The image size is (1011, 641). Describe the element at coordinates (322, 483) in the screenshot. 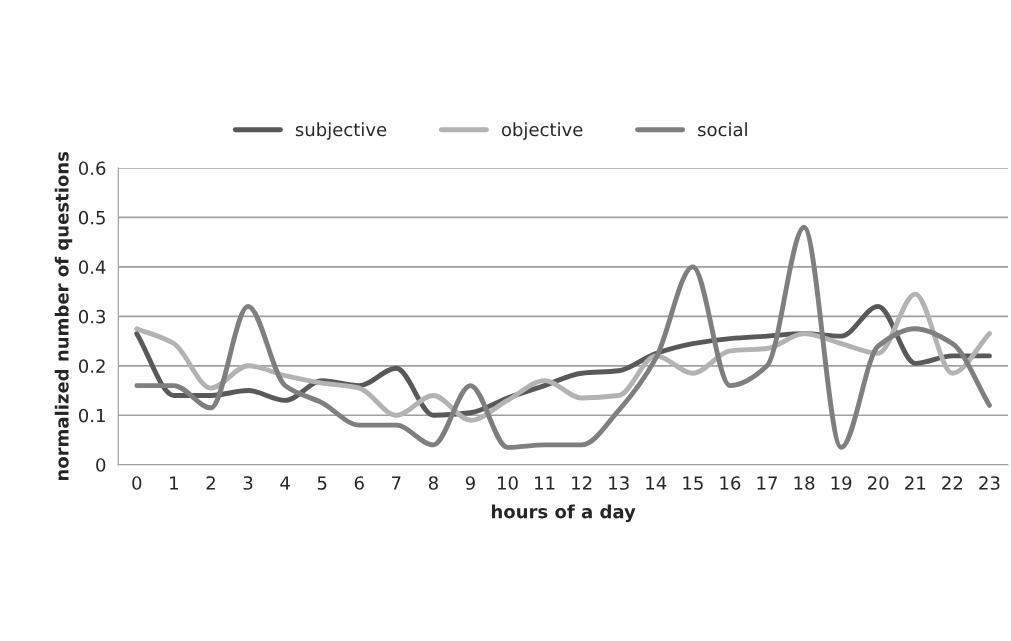

I see `x-tick-label: 5` at that location.